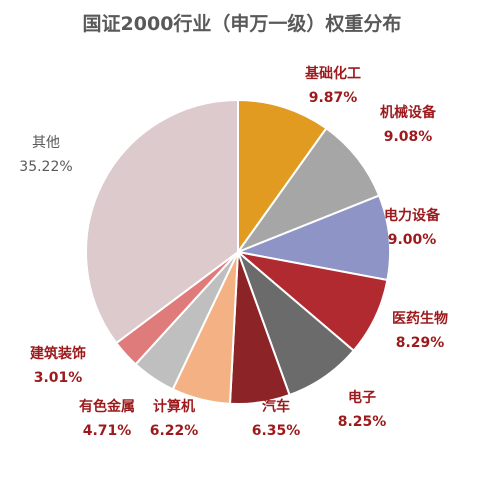 Image resolution: width=500 pixels, height=477 pixels. I want to click on slice-category-label: 有色金属, so click(107, 406).